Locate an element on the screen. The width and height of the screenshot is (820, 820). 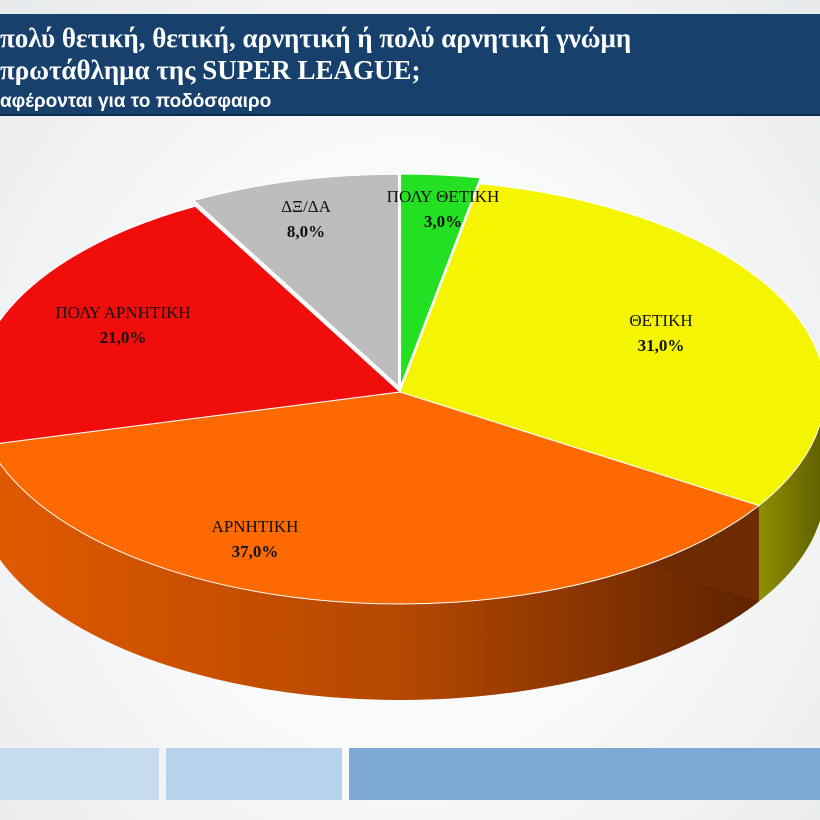
slice-value-πολυ-θετικη: 3,0% is located at coordinates (443, 221).